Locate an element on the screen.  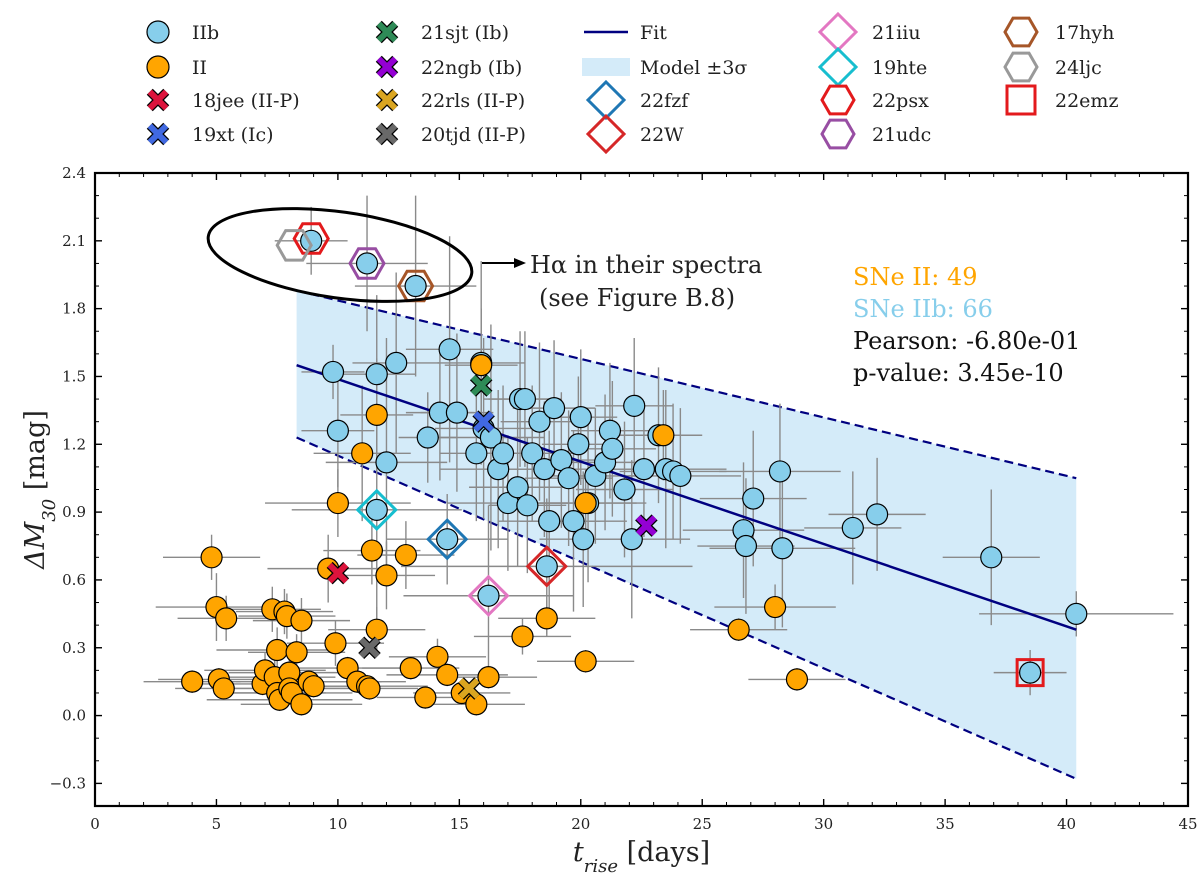
y-axis-label: ΔM30 [mag] is located at coordinates (40, 490).